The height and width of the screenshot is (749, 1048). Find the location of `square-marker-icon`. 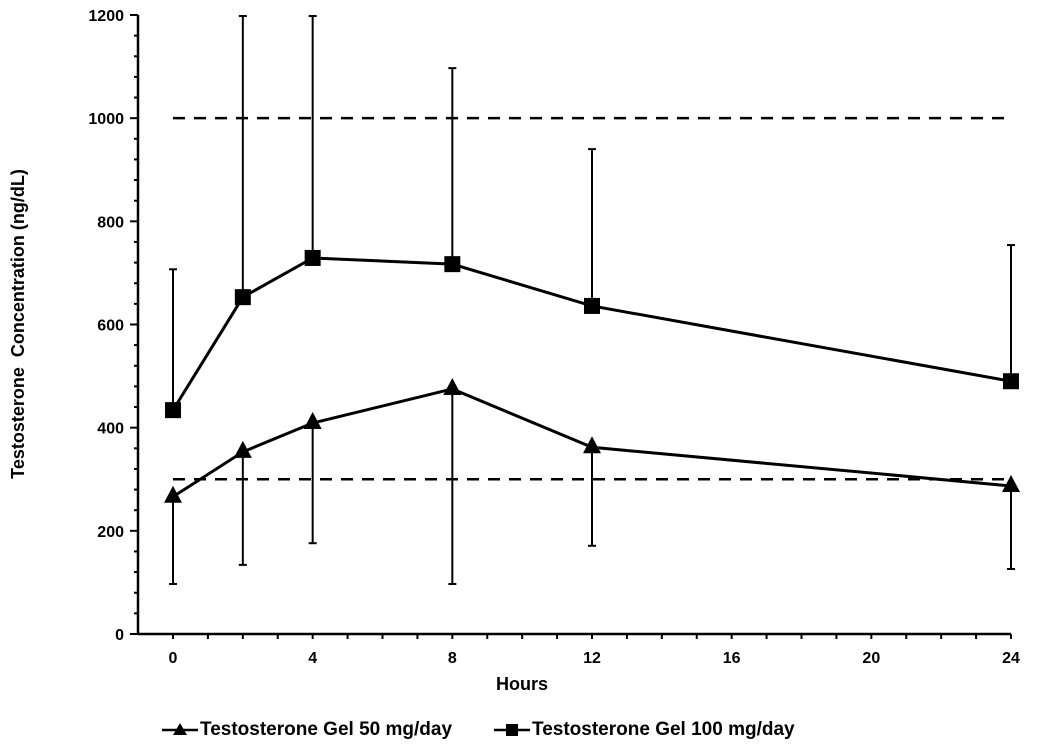

square-marker-icon is located at coordinates (512, 730).